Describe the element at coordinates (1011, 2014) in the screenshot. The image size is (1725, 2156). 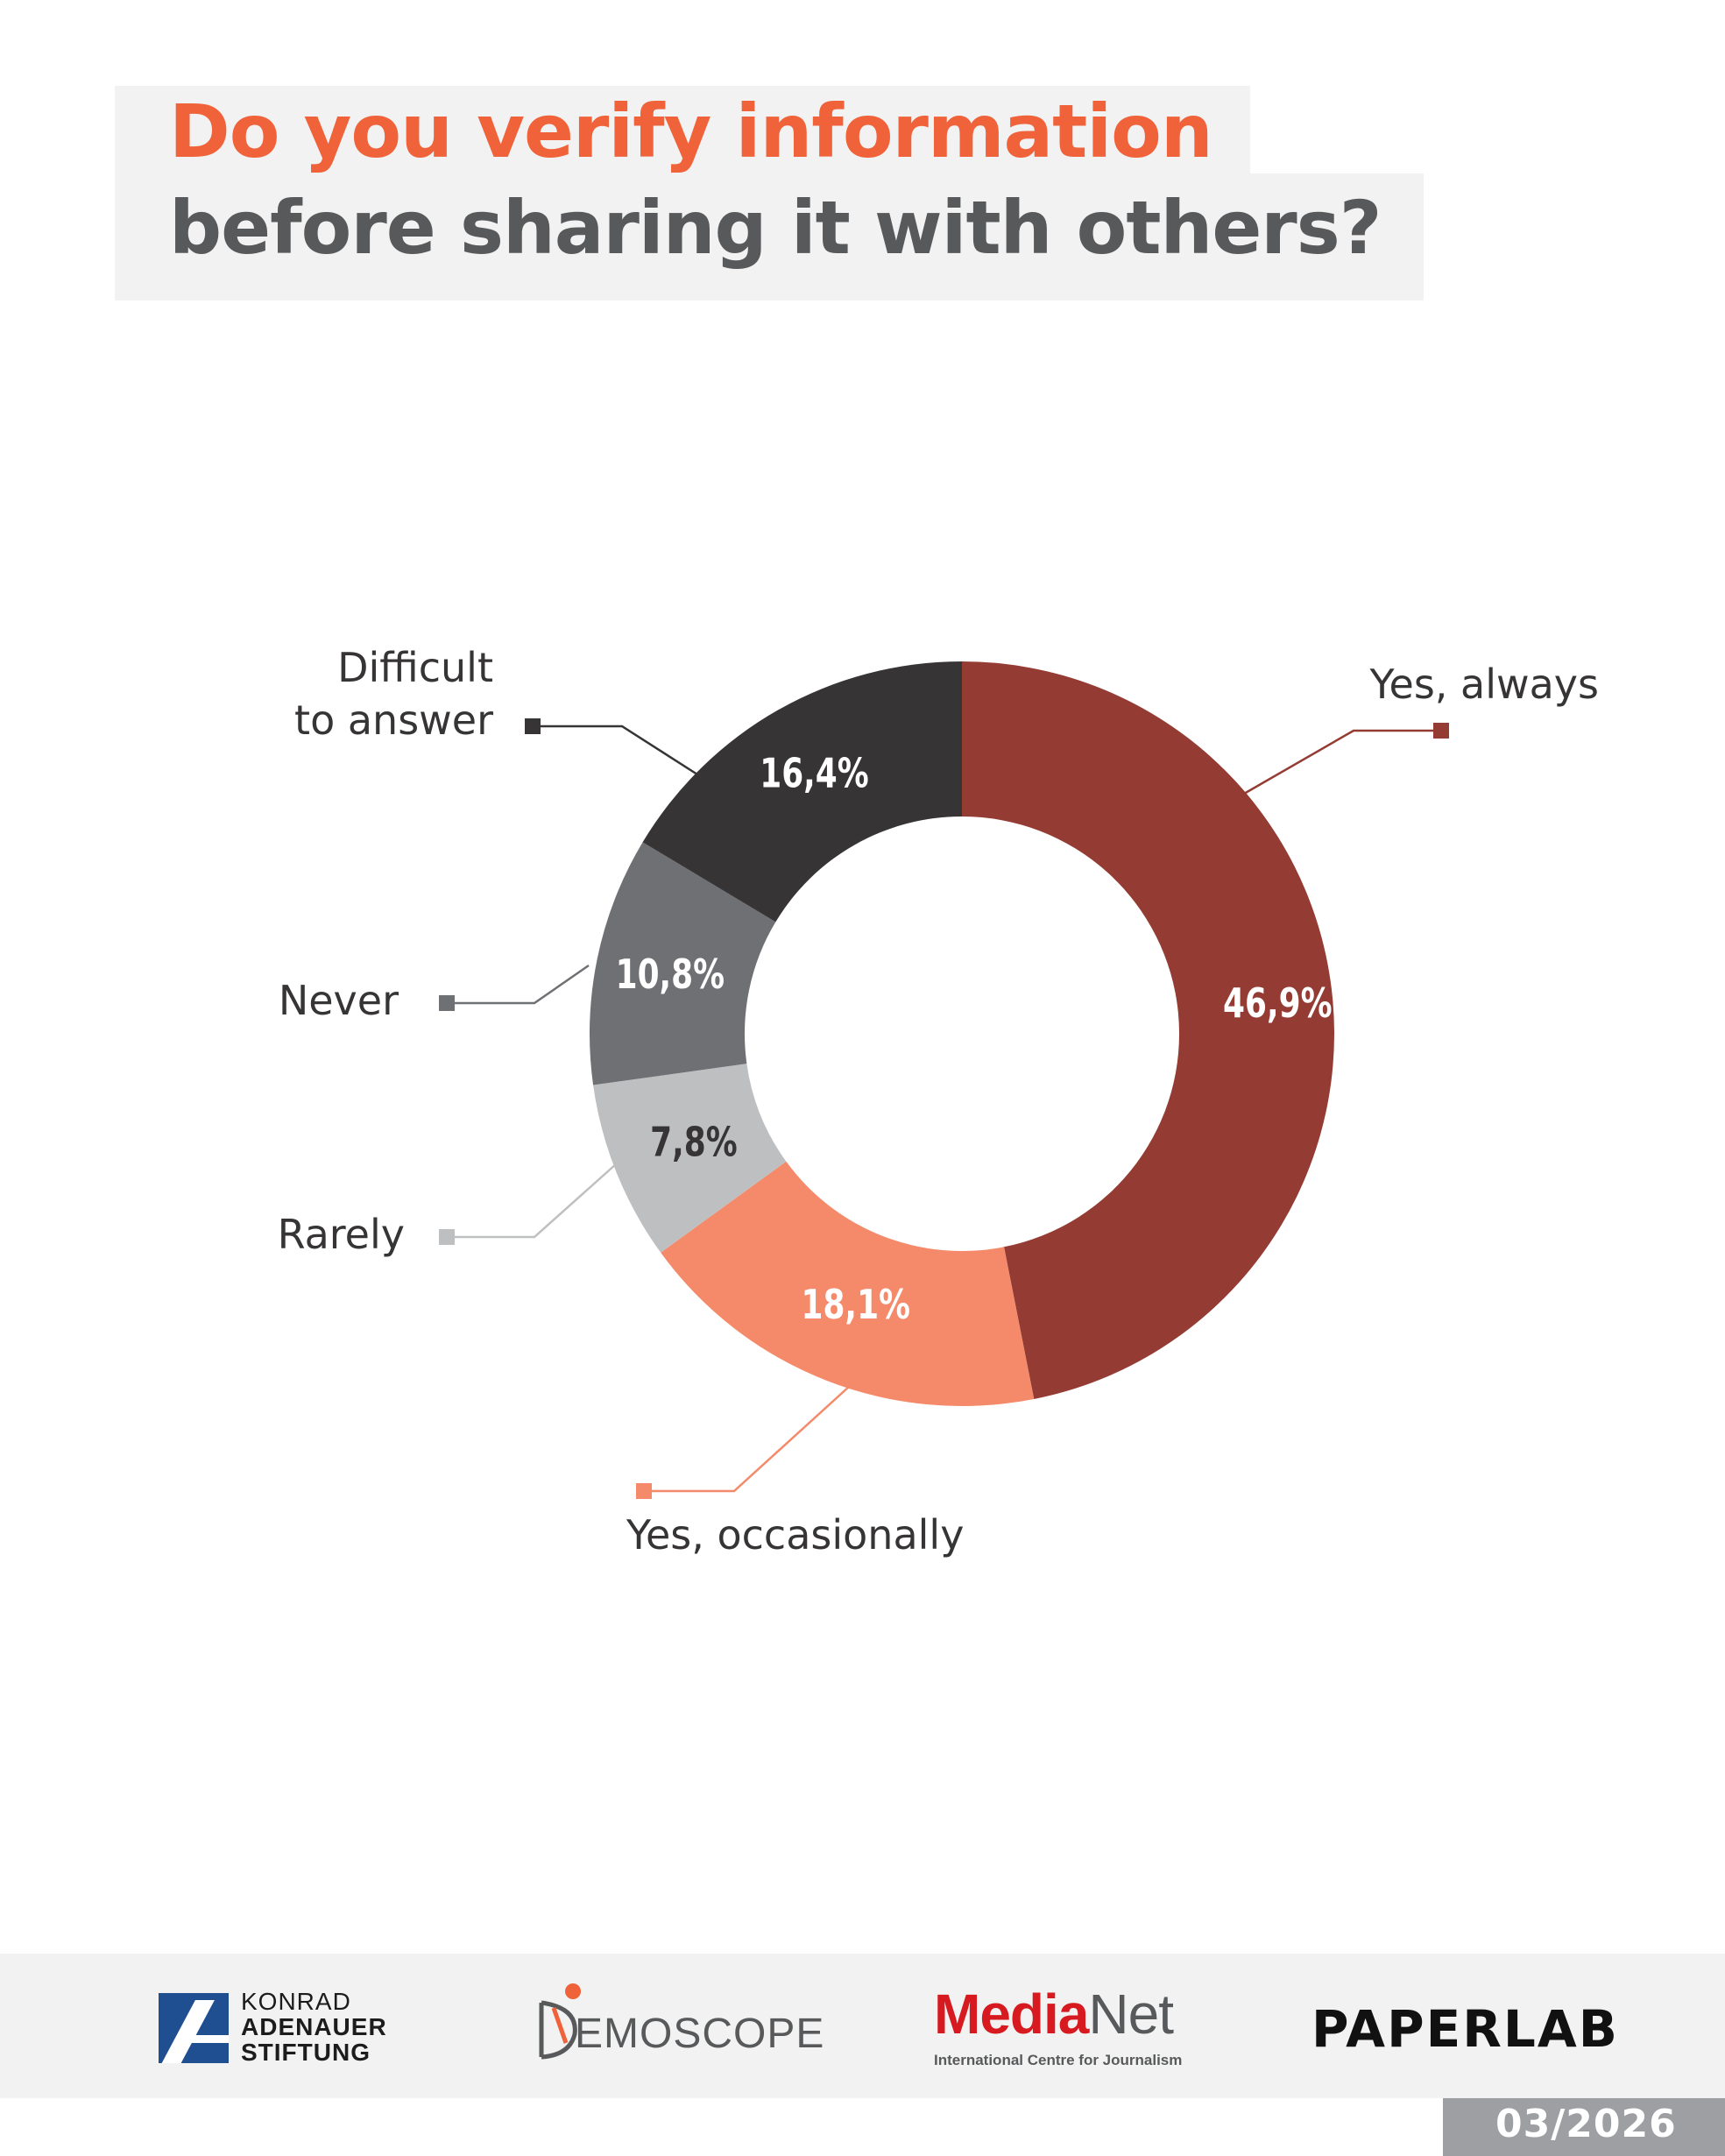
I see `medianet-logo-media: Media` at that location.